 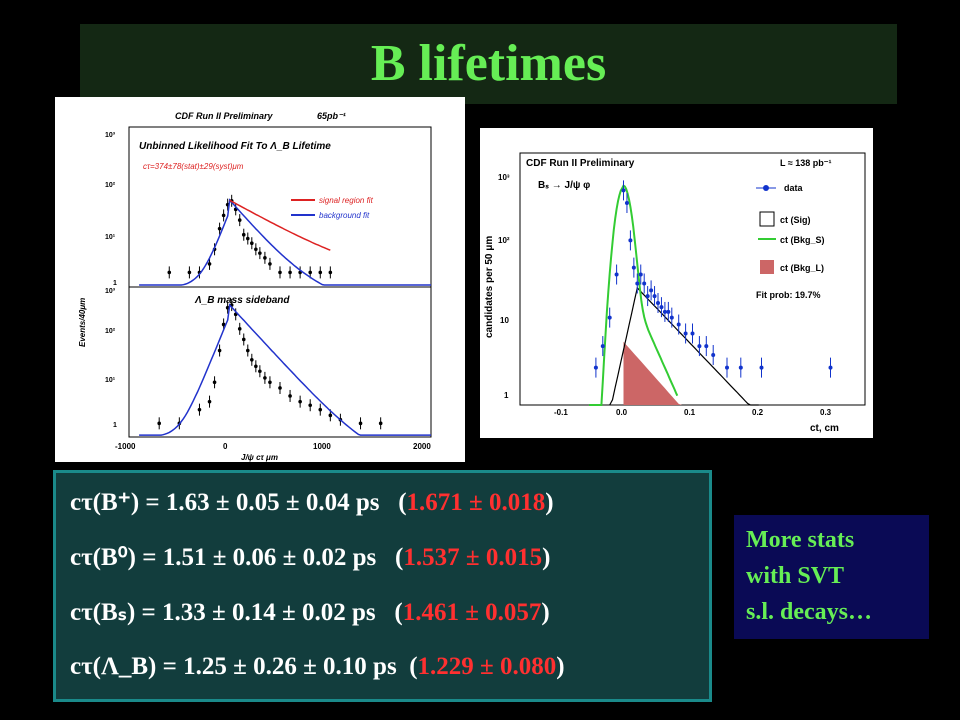 What do you see at coordinates (105, 502) in the screenshot?
I see `result-b-plus-label: cτ(B⁺)` at bounding box center [105, 502].